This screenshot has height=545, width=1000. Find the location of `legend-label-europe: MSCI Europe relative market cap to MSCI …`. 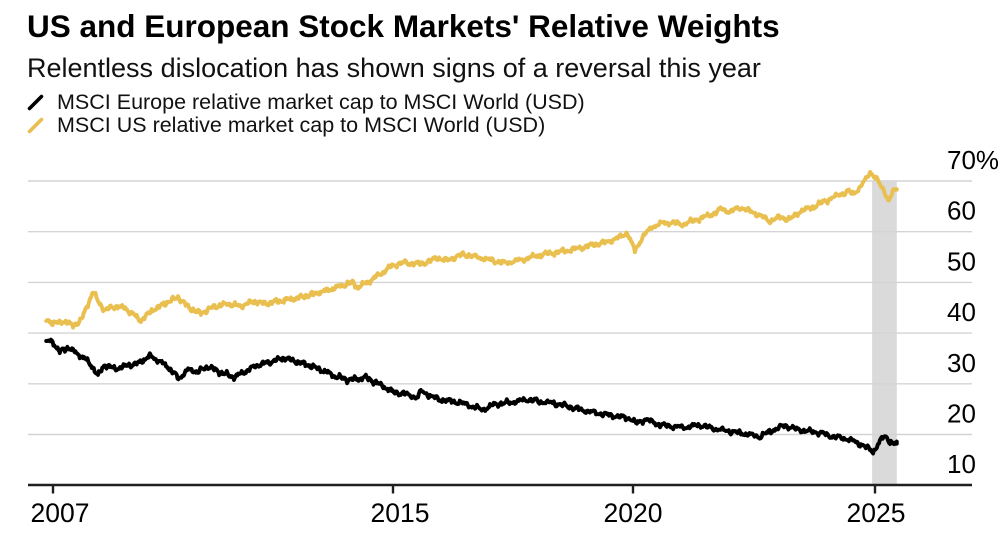

legend-label-europe: MSCI Europe relative market cap to MSCI … is located at coordinates (321, 102).